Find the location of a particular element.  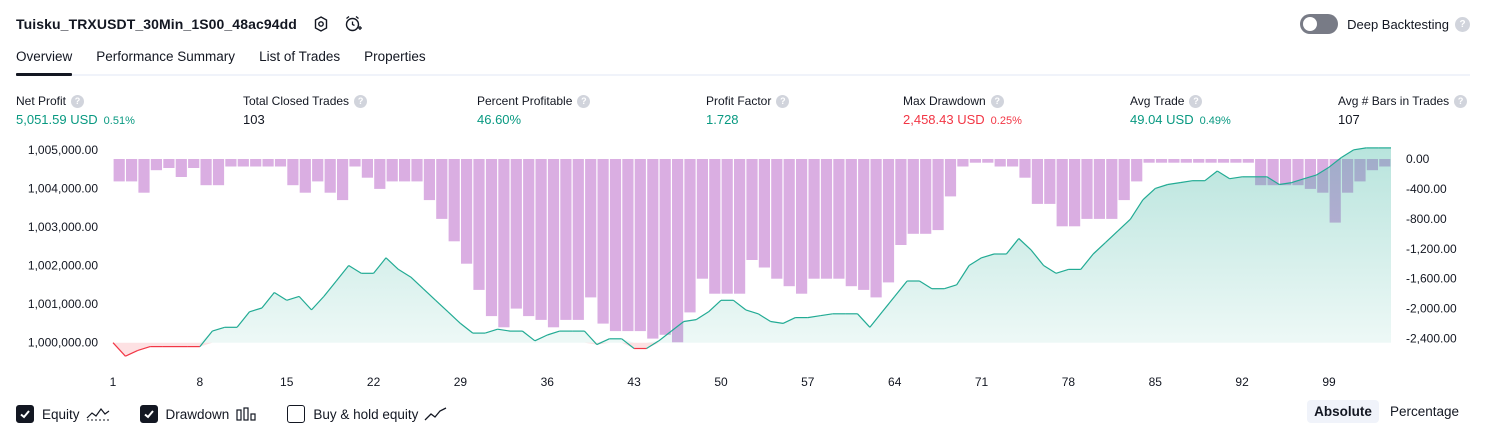

percentage-mode-button: Percentage is located at coordinates (1424, 411).